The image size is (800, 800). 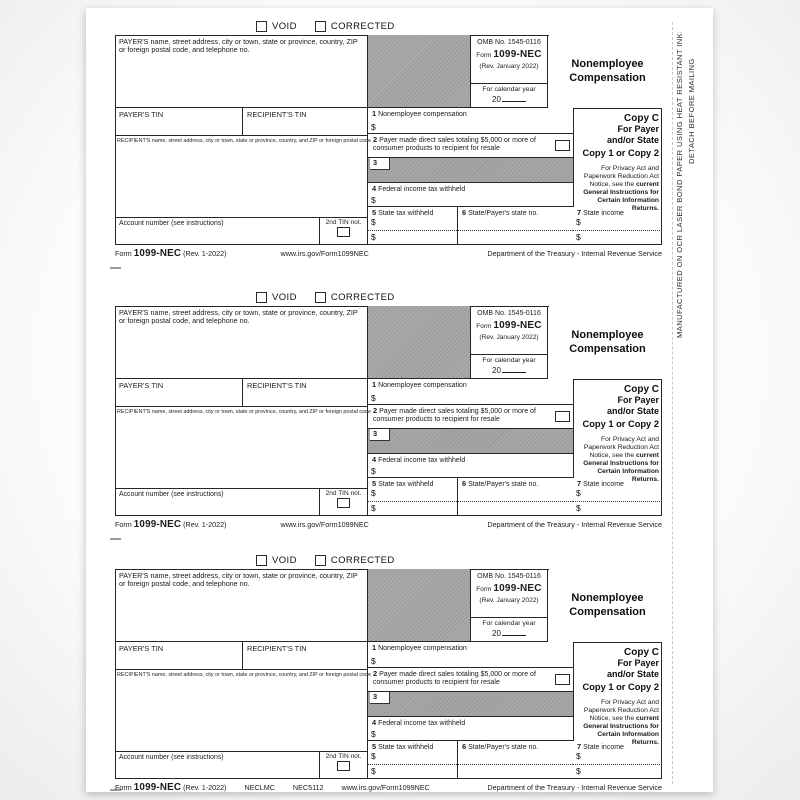 What do you see at coordinates (362, 560) in the screenshot?
I see `corrected-label: CORRECTED` at bounding box center [362, 560].